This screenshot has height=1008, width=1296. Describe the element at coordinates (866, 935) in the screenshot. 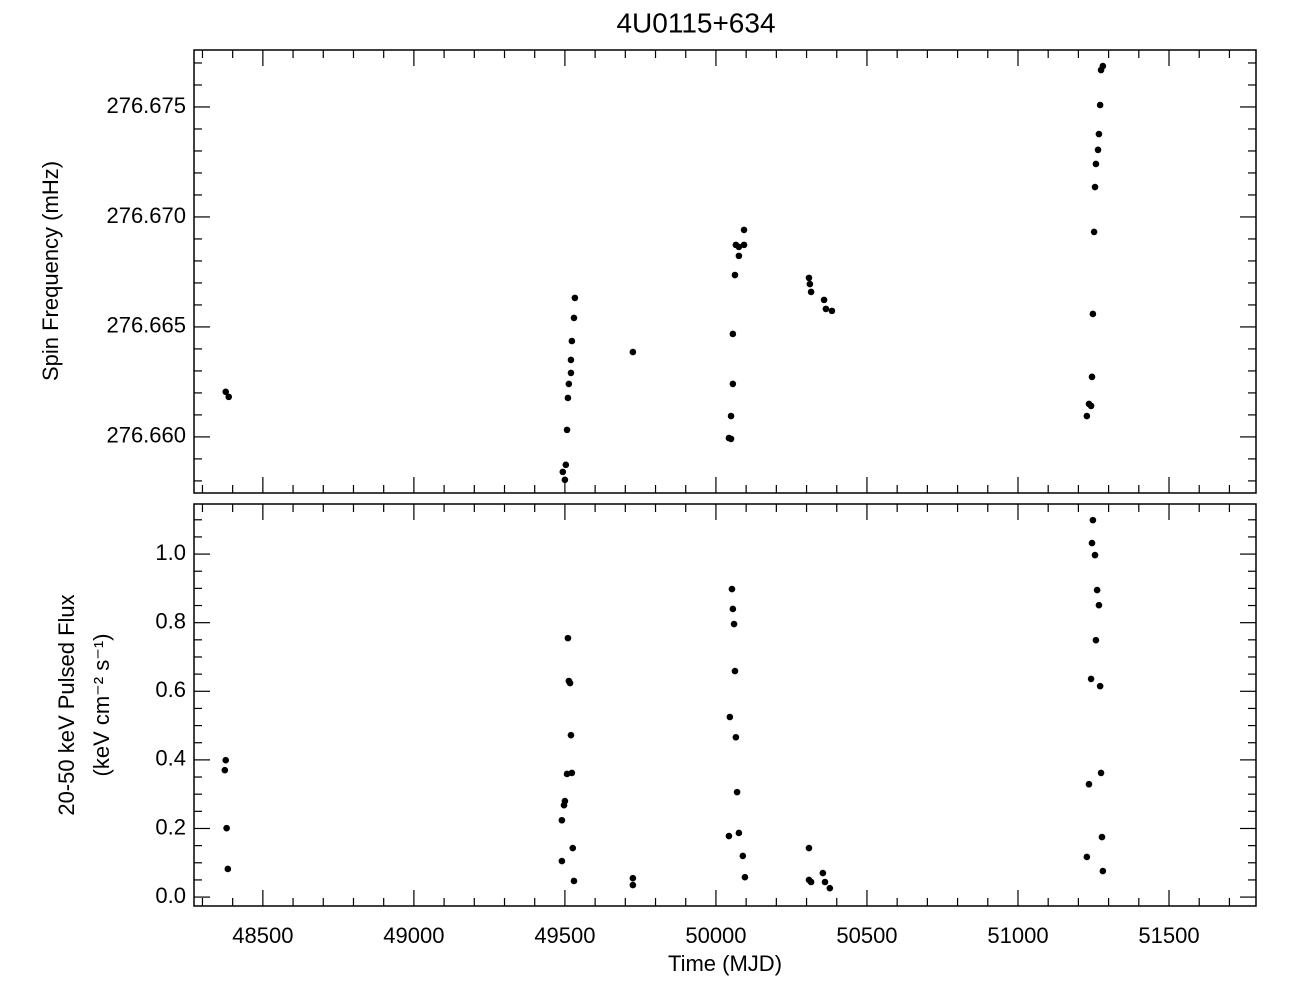

I see `x-tick-label: 50500` at that location.